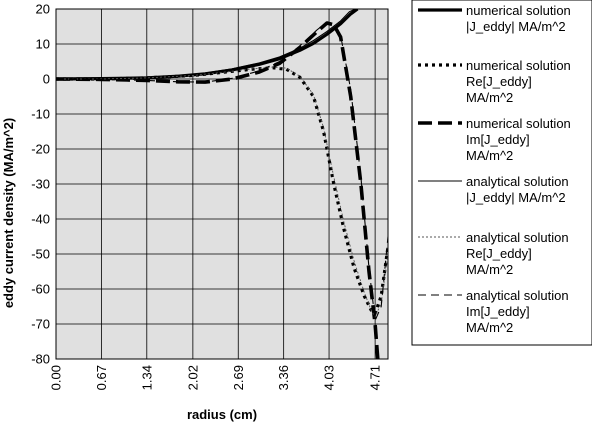 The height and width of the screenshot is (434, 592). I want to click on x-tick-label: 1.34, so click(146, 377).